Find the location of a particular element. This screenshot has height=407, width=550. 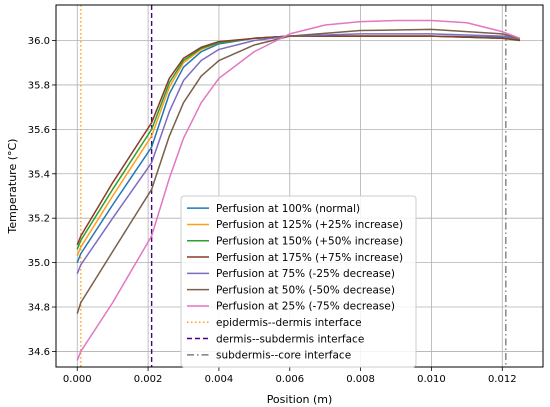

x-tick-label: 0.012 is located at coordinates (502, 379).